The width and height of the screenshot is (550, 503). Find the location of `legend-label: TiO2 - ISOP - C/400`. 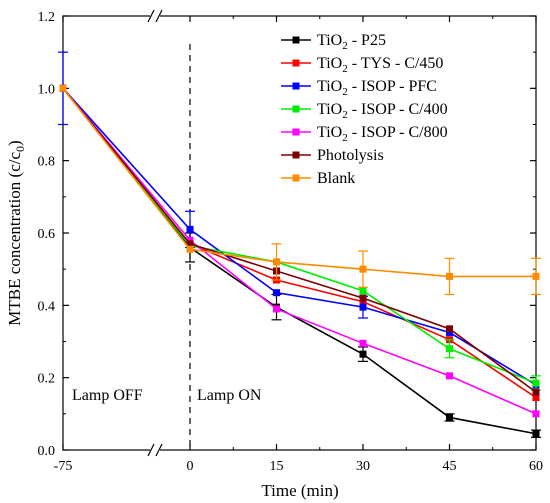

legend-label: TiO2 - ISOP - C/400 is located at coordinates (382, 111).